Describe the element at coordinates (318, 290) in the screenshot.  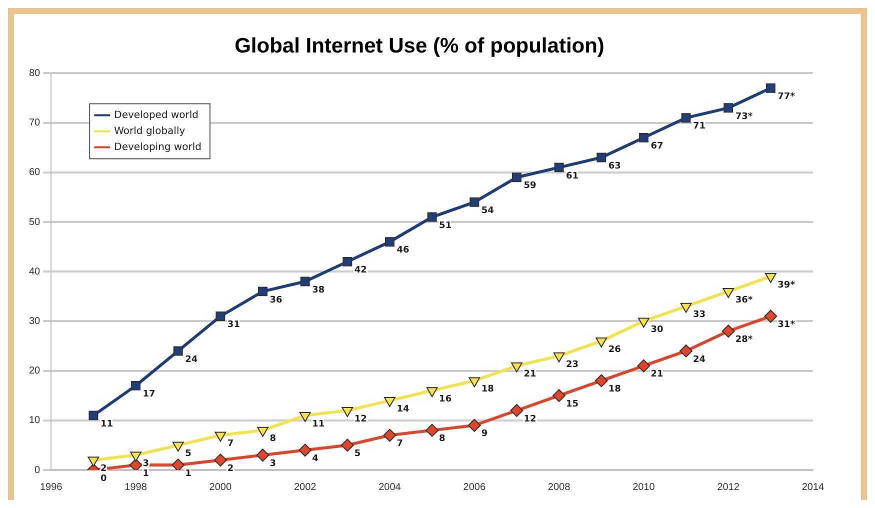
I see `data-label: 38` at that location.